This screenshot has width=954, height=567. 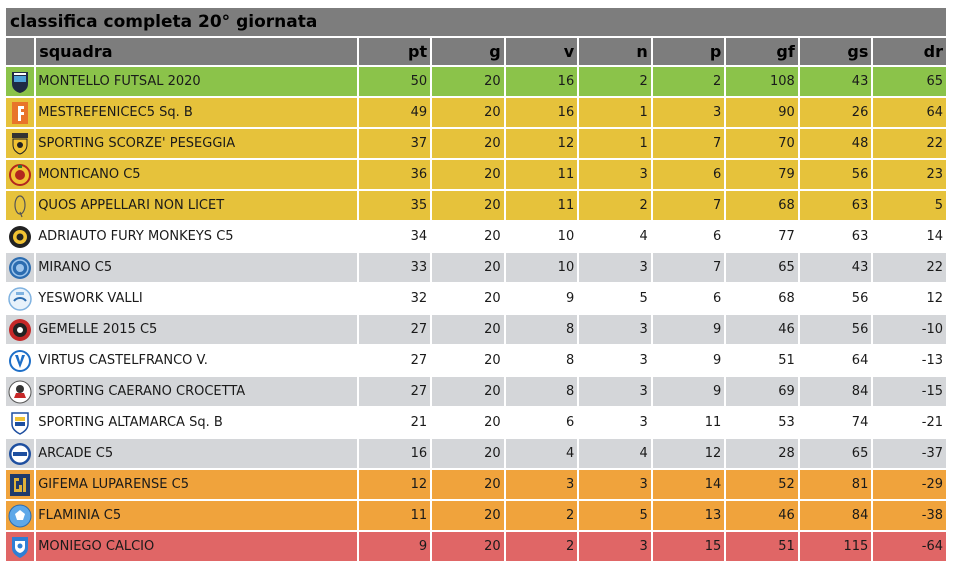 I want to click on table-row: MESTREFENICEC5 Sq. B 49 20 16 1 3 90 26 64, so click(x=476, y=112).